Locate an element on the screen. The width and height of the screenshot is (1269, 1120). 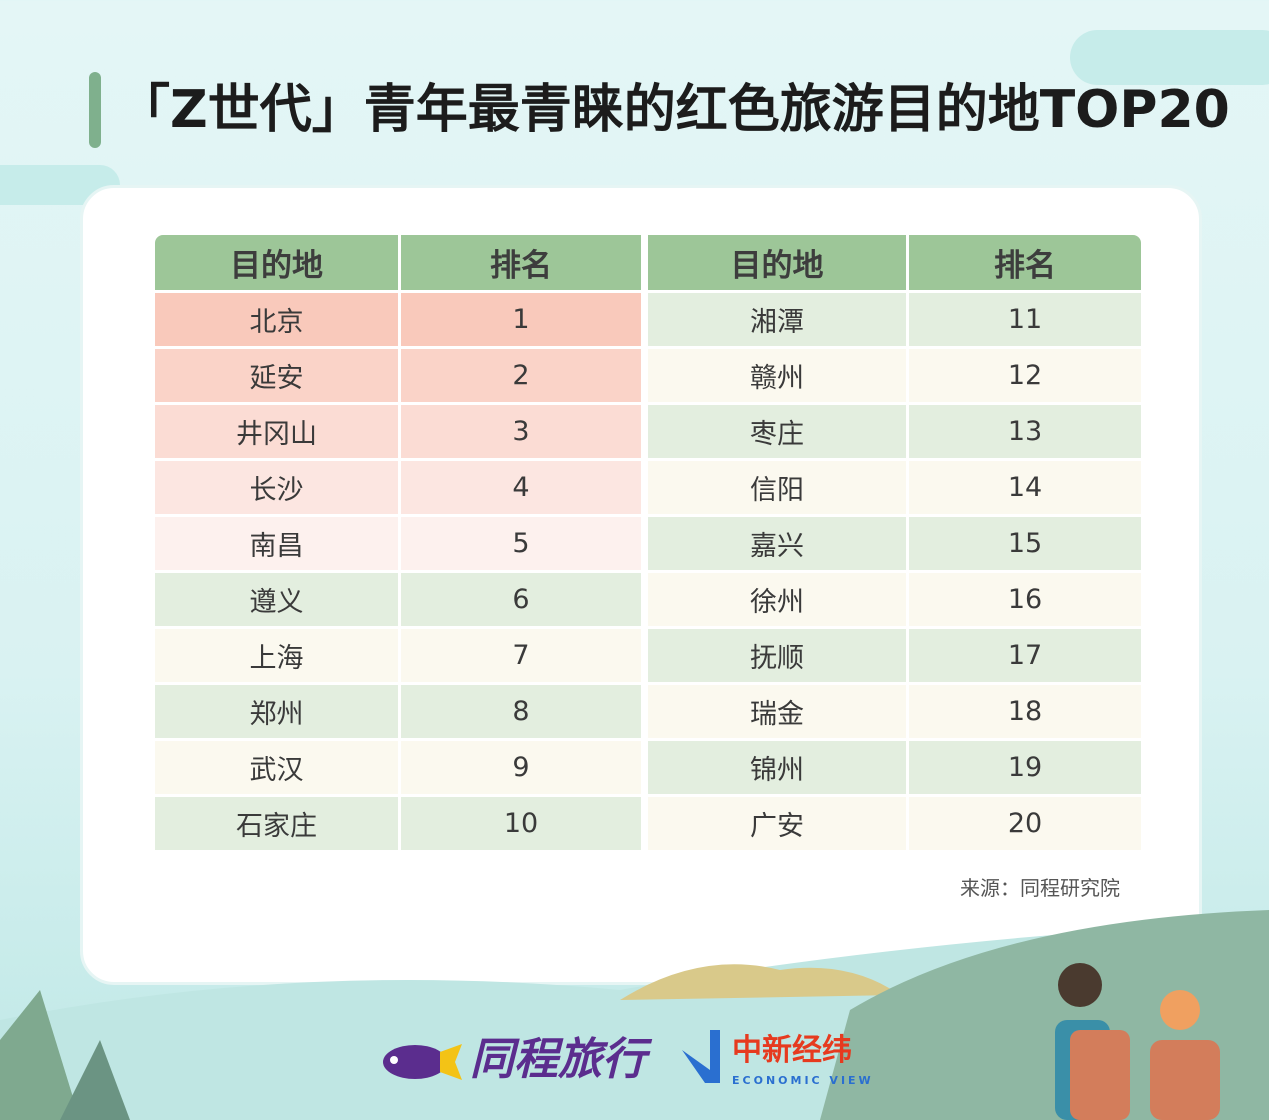
destination-cell: 赣州 is located at coordinates (777, 375).